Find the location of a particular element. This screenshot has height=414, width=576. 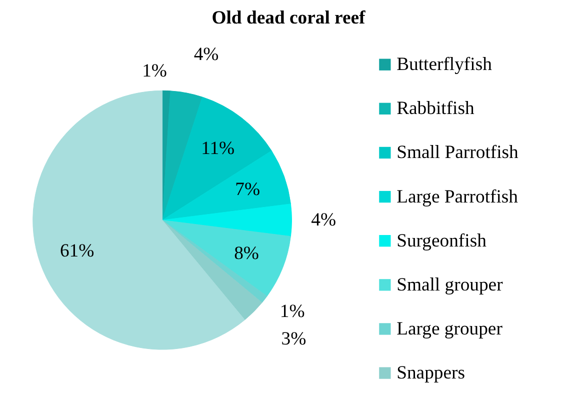

legend-label: Rabbitfish is located at coordinates (435, 109).